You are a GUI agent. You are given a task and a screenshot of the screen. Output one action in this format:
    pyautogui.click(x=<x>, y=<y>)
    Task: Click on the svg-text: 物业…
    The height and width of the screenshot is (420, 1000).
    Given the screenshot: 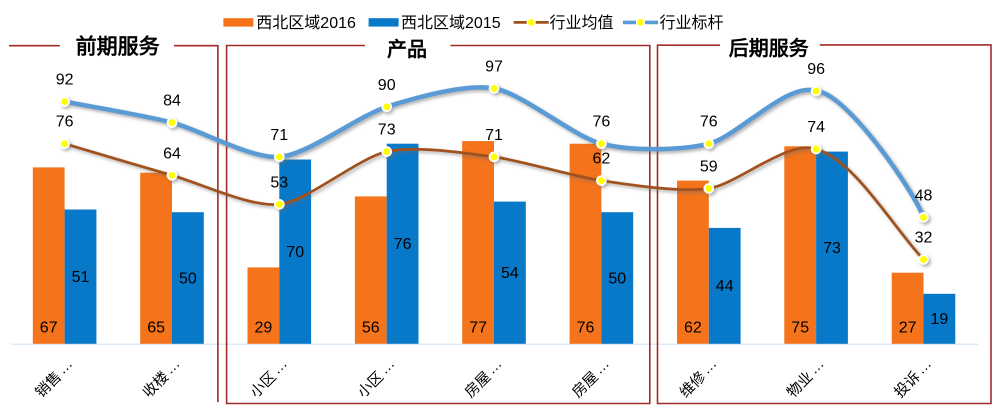 What is the action you would take?
    pyautogui.click(x=805, y=378)
    